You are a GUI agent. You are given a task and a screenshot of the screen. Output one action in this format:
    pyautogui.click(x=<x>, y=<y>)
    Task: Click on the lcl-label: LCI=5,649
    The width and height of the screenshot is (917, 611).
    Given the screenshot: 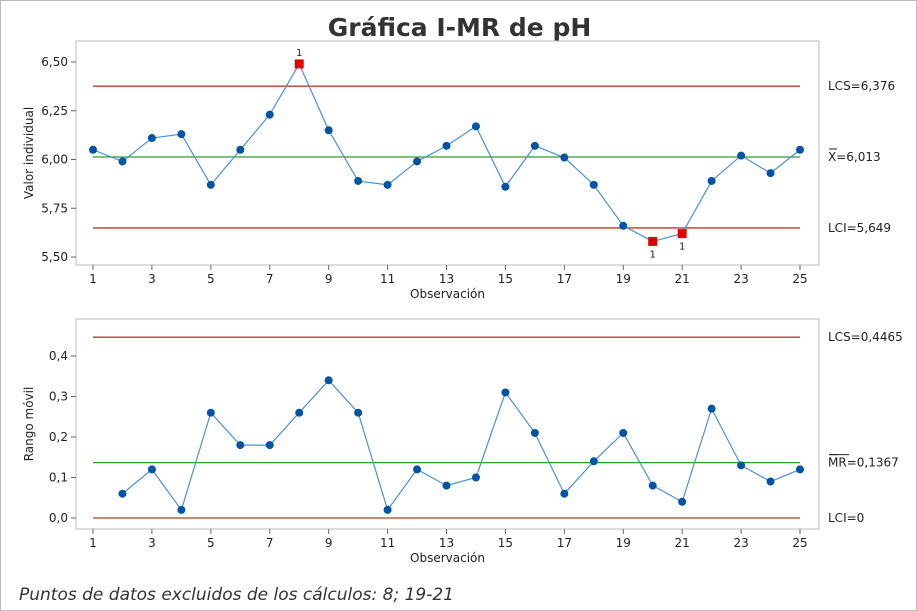 What is the action you would take?
    pyautogui.click(x=859, y=228)
    